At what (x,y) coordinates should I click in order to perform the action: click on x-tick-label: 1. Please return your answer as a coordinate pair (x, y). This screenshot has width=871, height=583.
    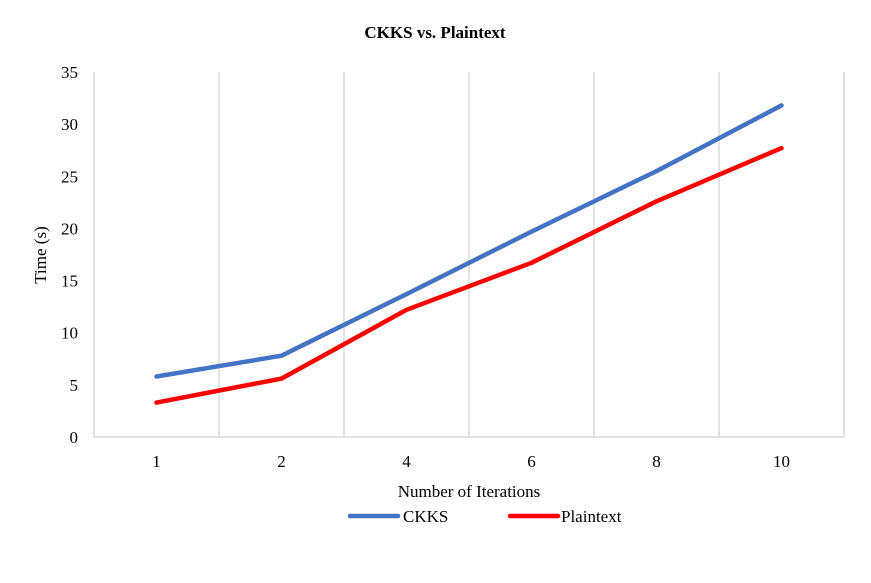
    Looking at the image, I should click on (156, 461).